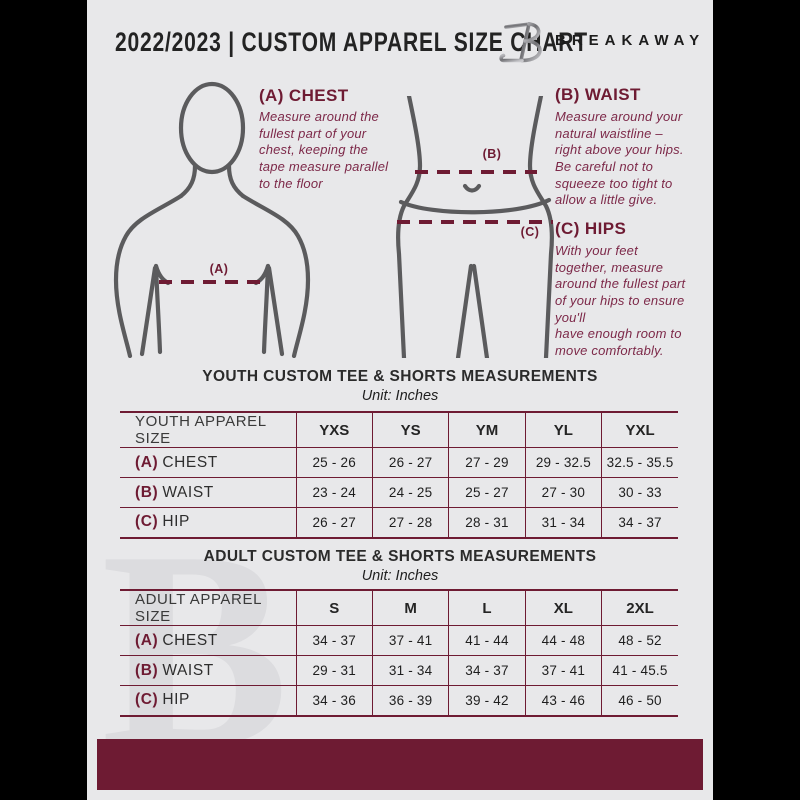 This screenshot has height=800, width=800. I want to click on brand-name: BREAKAWAY, so click(630, 40).